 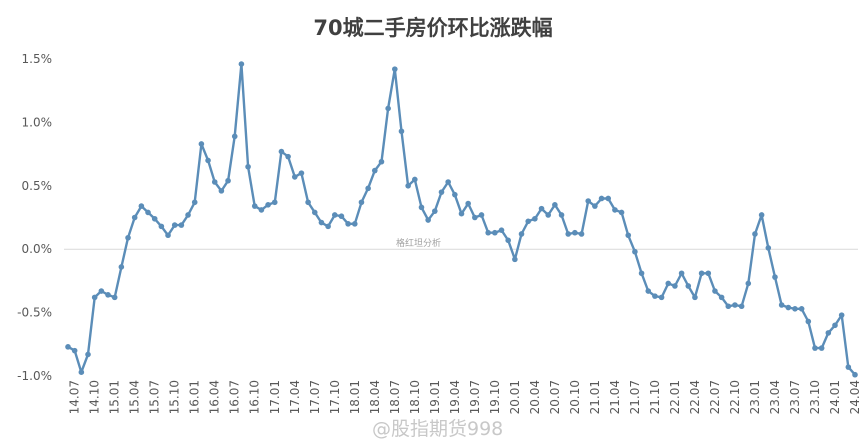 I want to click on x-tick-label: 16.04, so click(x=215, y=397).